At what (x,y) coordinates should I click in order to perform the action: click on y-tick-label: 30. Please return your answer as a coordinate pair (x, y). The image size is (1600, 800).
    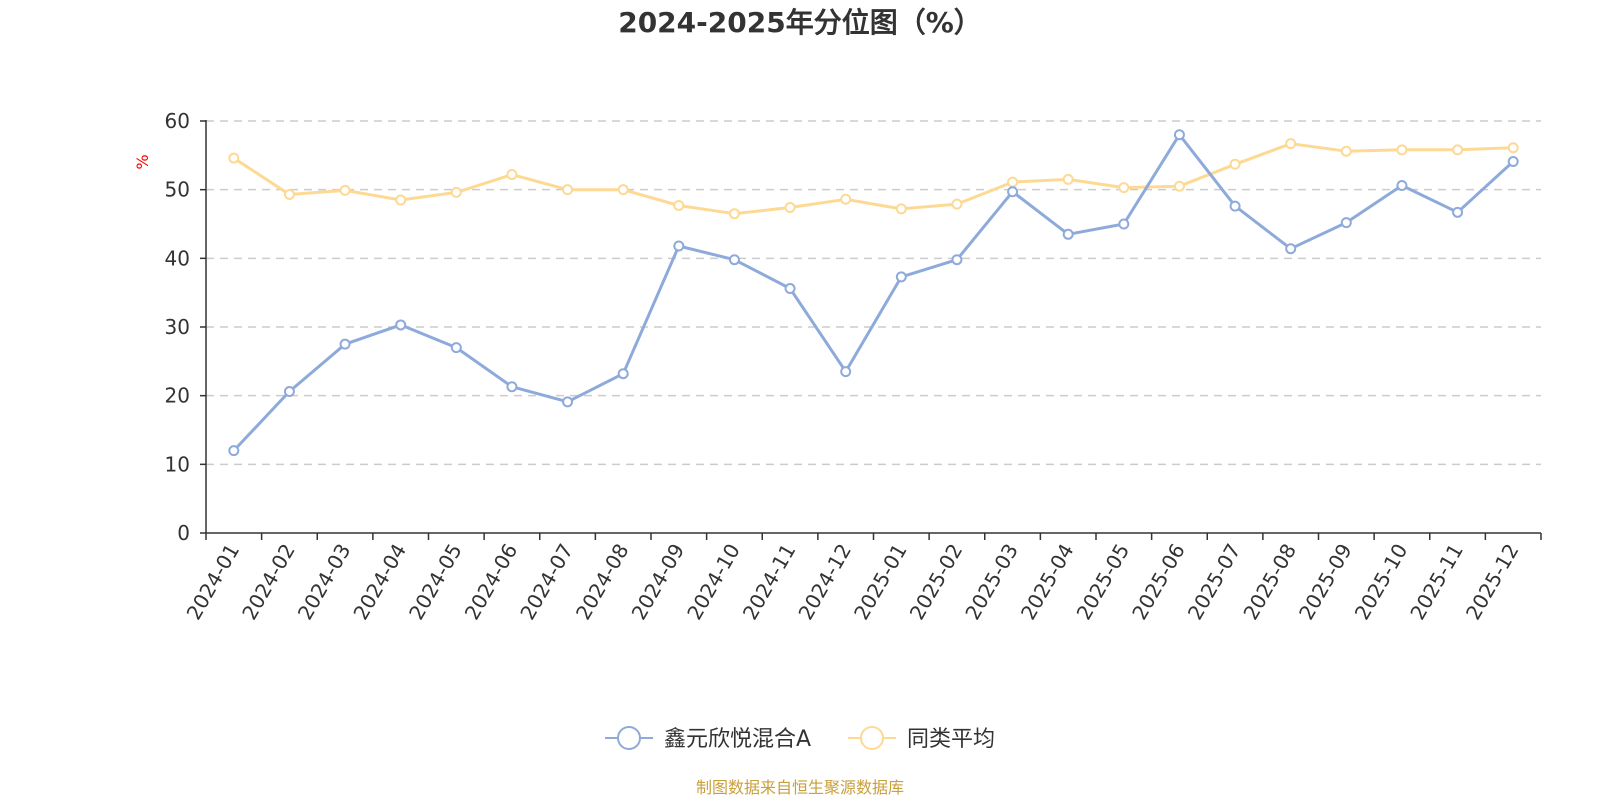
    Looking at the image, I should click on (177, 327).